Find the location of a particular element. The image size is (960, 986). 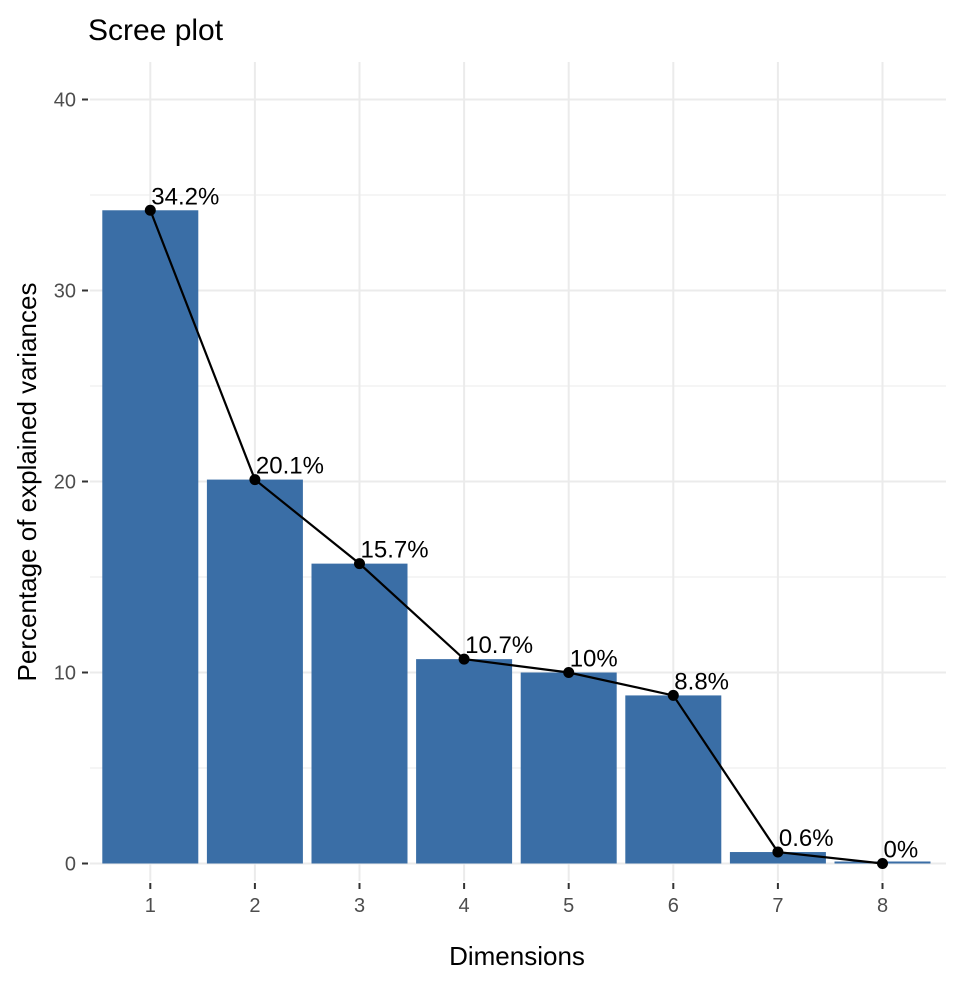

data-label: 0% is located at coordinates (901, 850).